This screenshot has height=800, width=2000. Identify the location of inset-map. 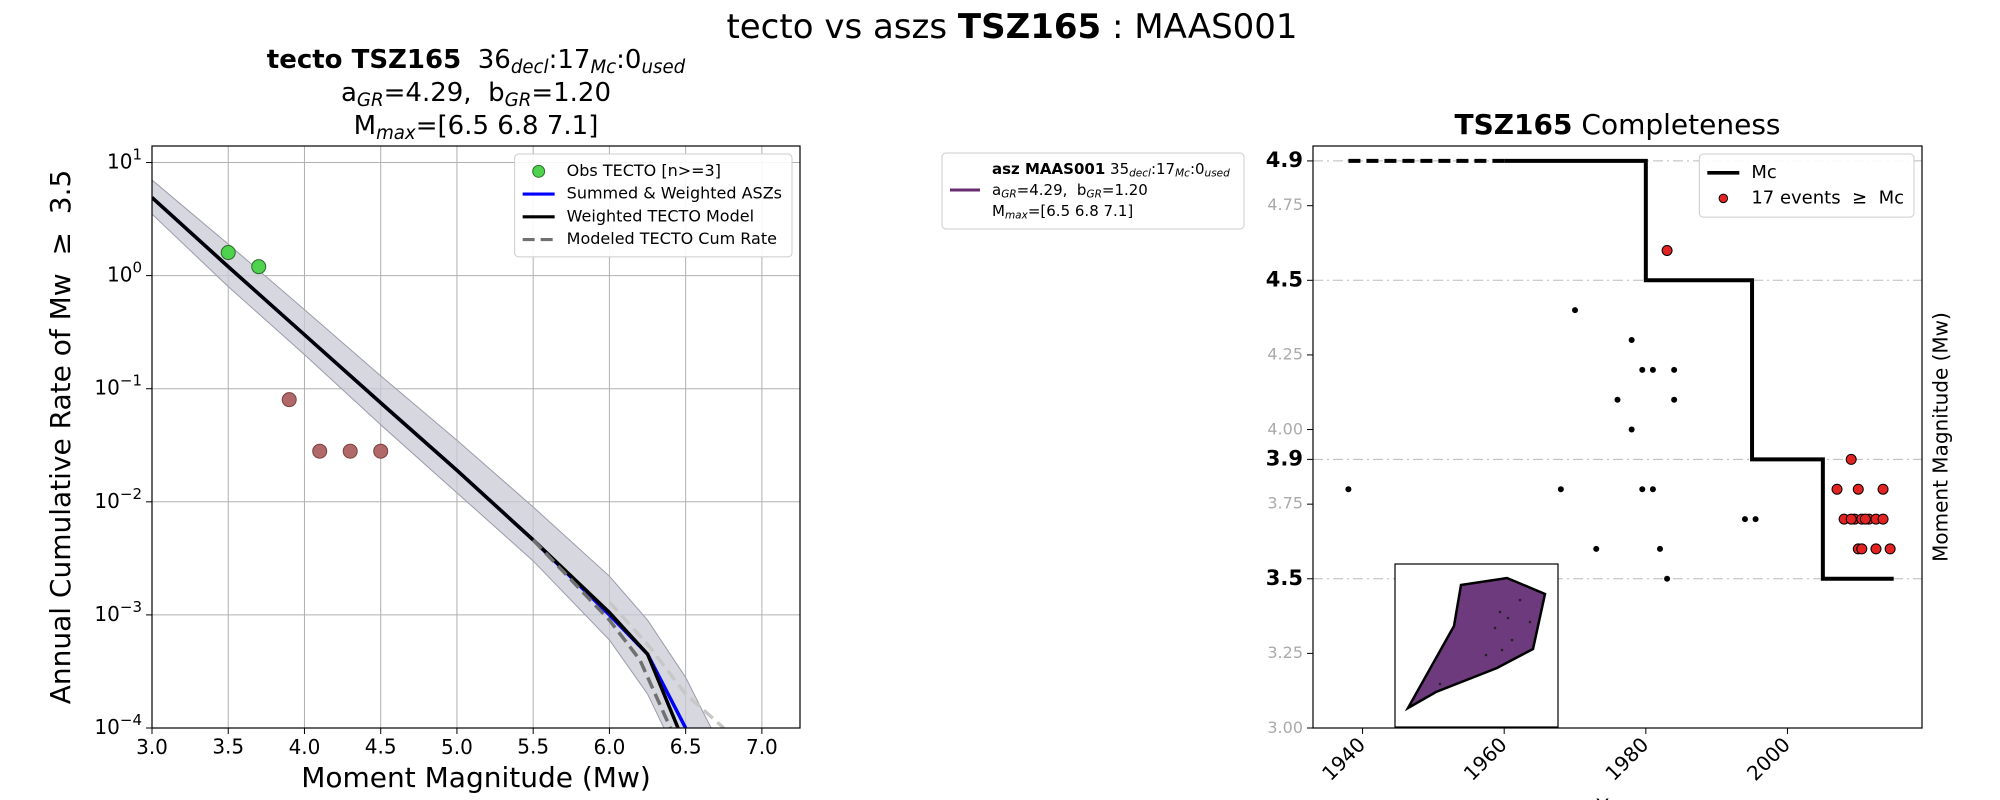
(1476, 645).